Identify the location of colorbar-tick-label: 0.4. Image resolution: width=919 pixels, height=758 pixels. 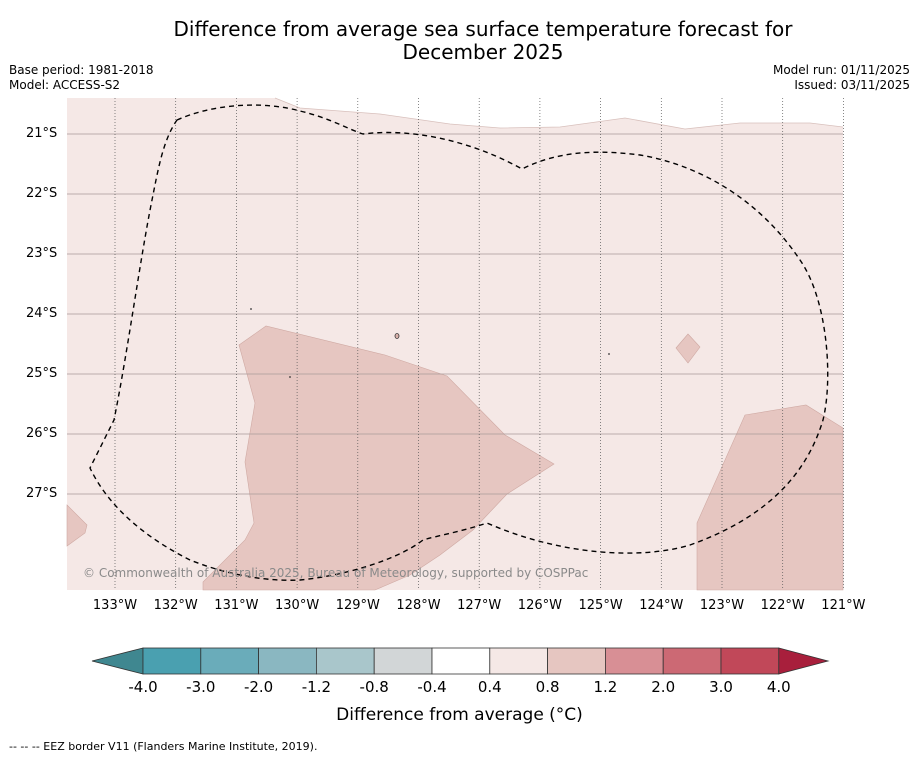
(489, 687).